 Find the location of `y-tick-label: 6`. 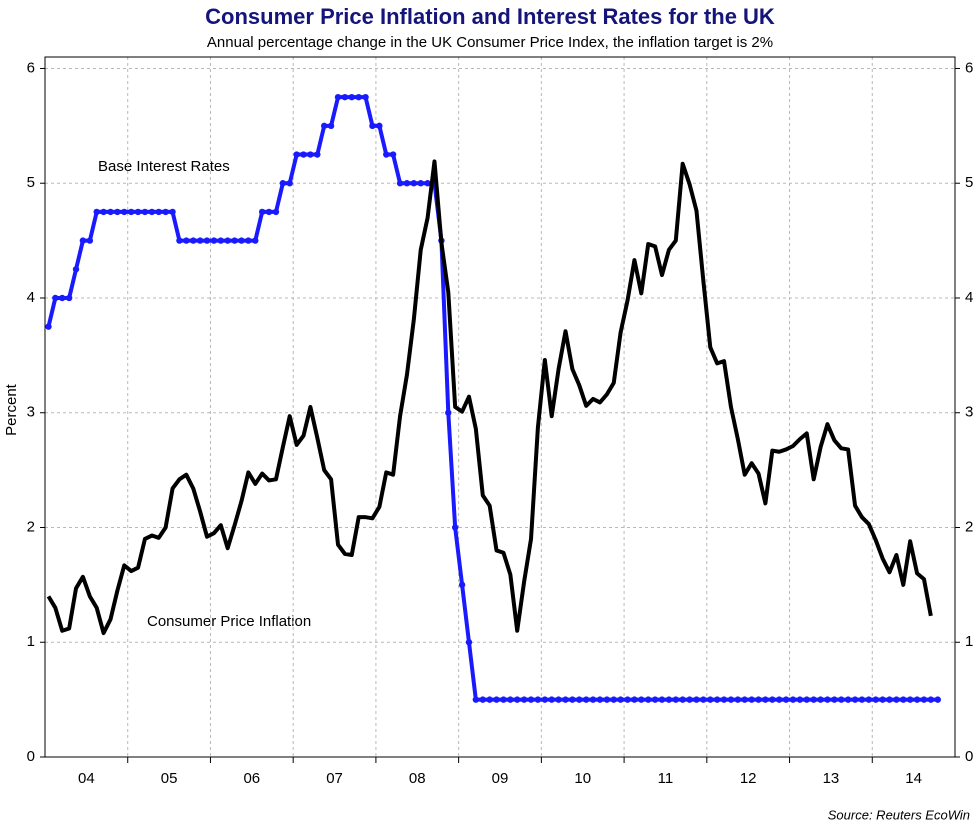

y-tick-label: 6 is located at coordinates (31, 67).